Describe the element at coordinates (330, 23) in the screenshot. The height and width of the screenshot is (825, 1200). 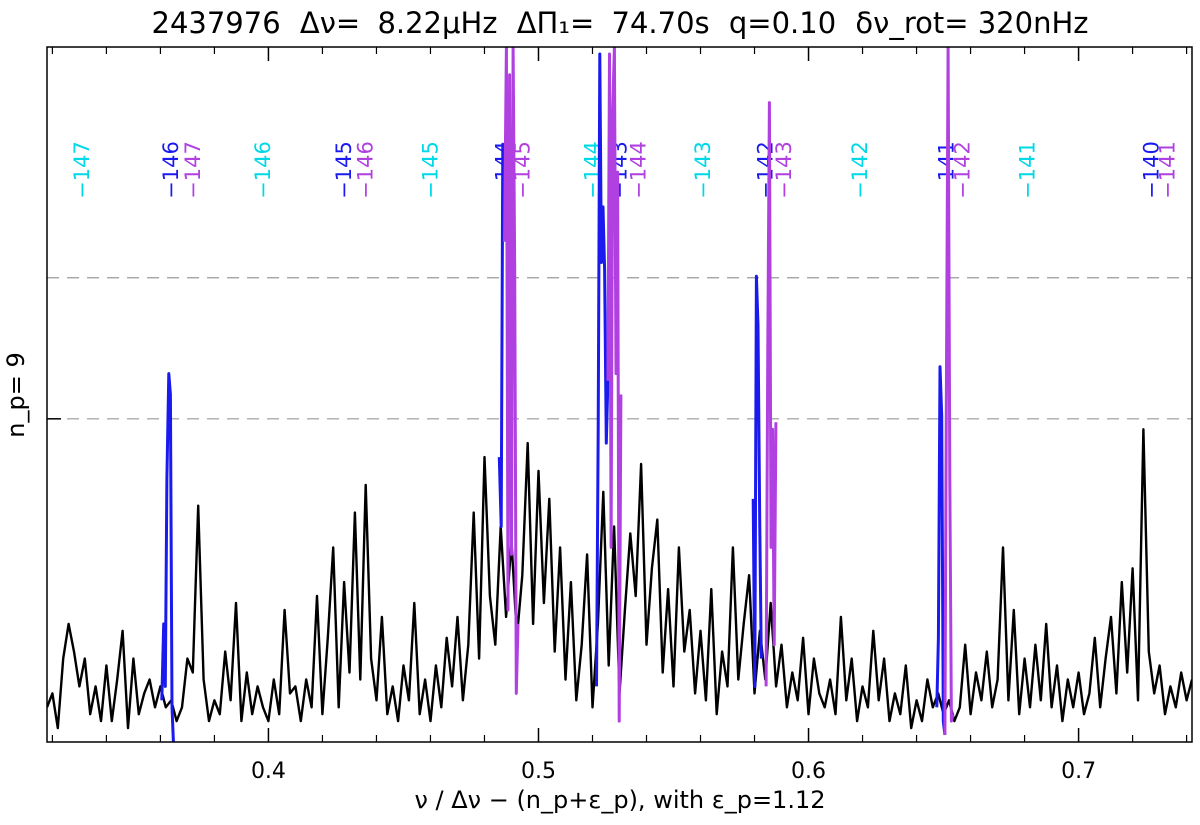
I see `title-dnu-label: Δν=` at that location.